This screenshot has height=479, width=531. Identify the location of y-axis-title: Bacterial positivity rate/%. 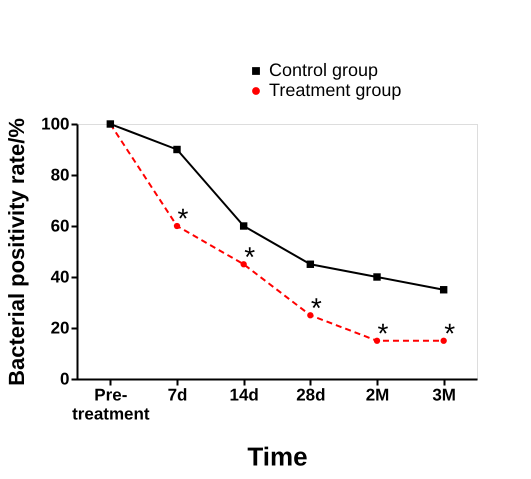
(17, 252).